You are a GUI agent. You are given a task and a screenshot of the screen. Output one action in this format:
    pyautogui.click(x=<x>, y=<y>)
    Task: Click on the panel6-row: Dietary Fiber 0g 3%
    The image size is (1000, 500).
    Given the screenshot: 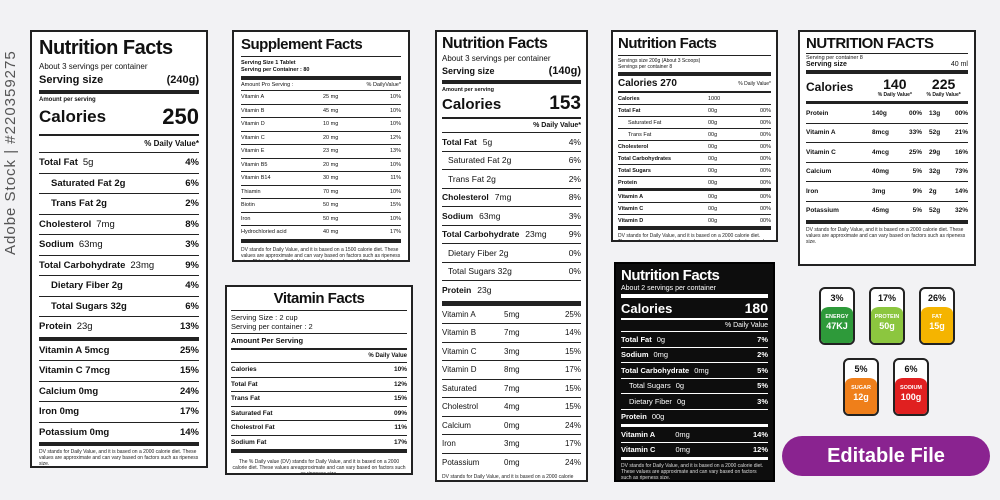 What is the action you would take?
    pyautogui.click(x=694, y=401)
    